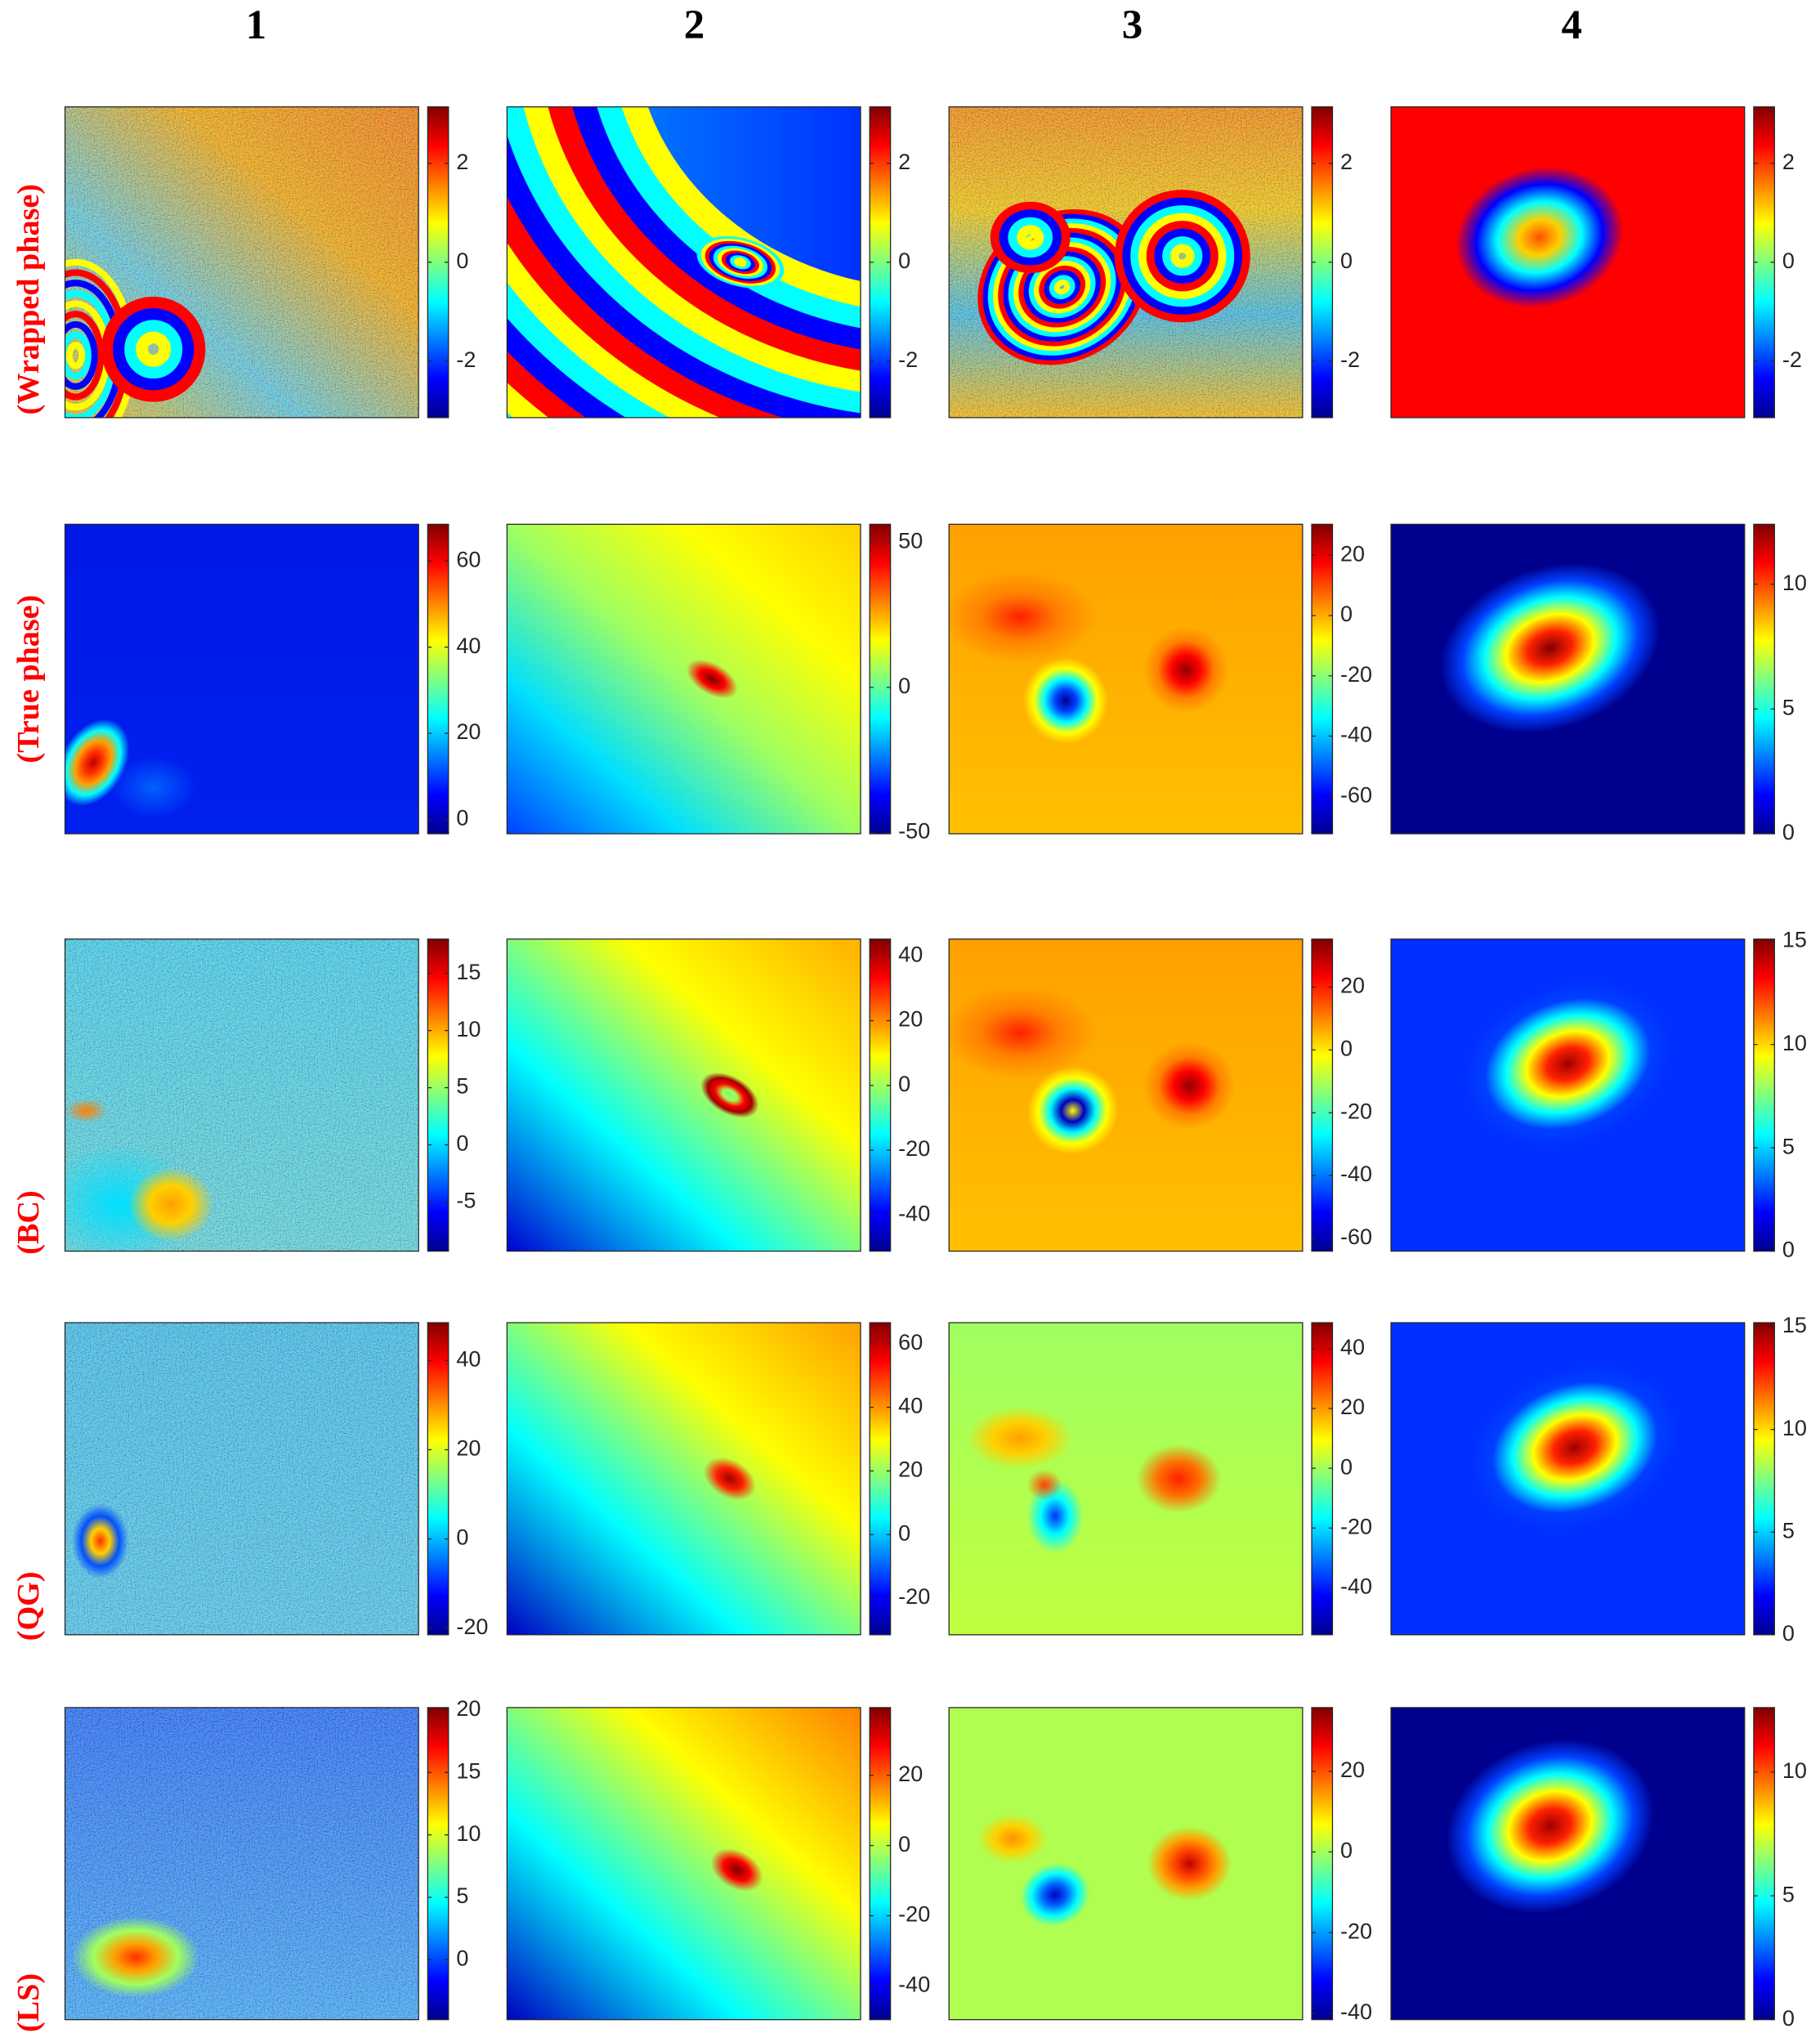 This screenshot has height=2042, width=1820. What do you see at coordinates (914, 831) in the screenshot?
I see `colorbar-tick-label: -50` at bounding box center [914, 831].